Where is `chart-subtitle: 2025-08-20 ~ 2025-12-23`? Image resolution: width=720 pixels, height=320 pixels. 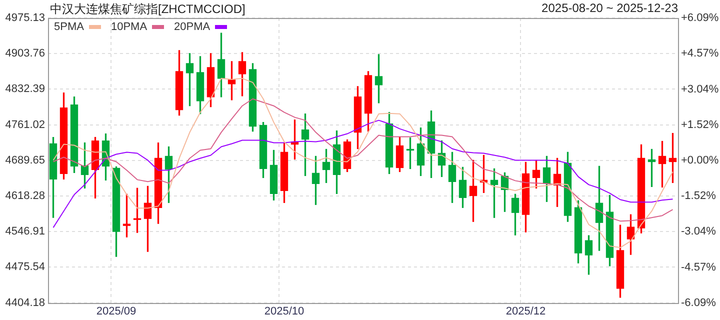 chart-subtitle: 2025-08-20 ~ 2025-12-23 is located at coordinates (610, 8).